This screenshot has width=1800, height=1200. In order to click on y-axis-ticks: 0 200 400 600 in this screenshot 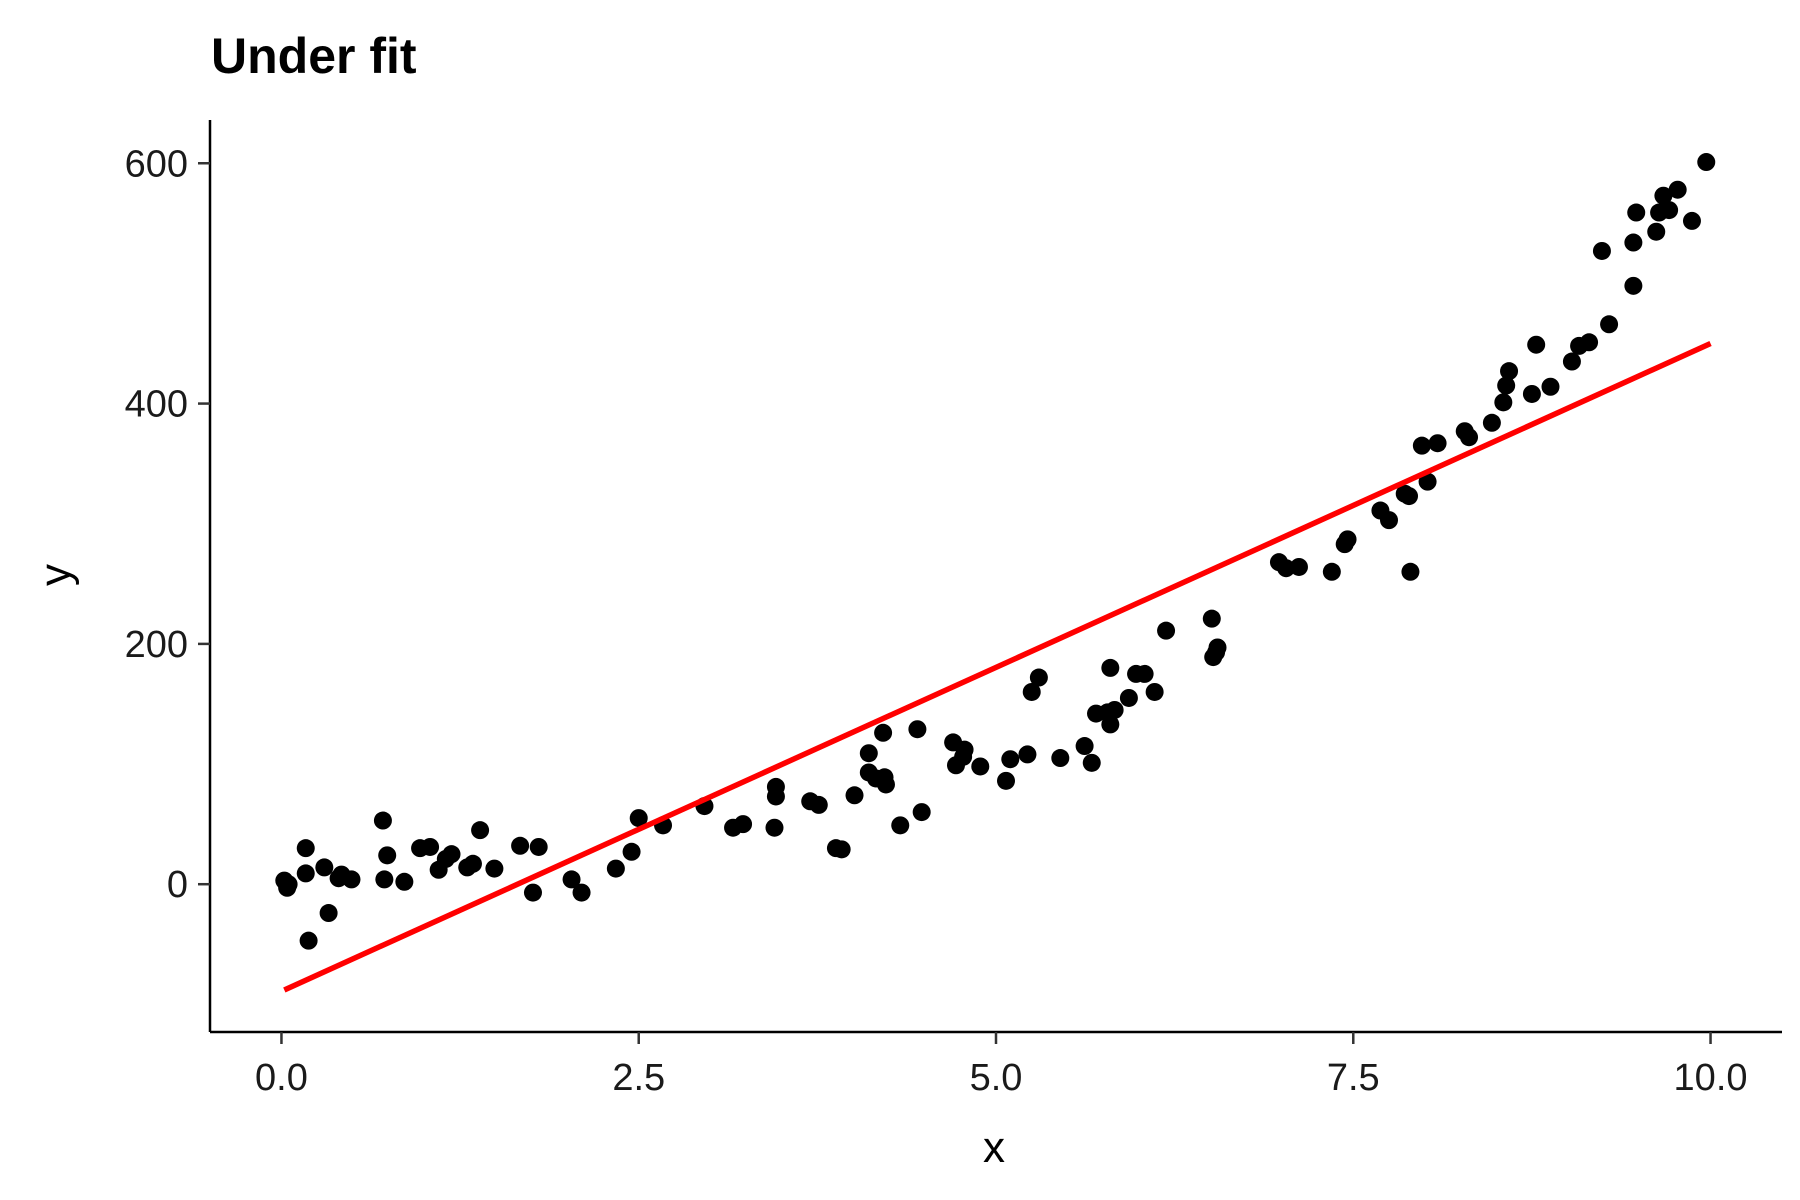, I will do `click(167, 524)`.